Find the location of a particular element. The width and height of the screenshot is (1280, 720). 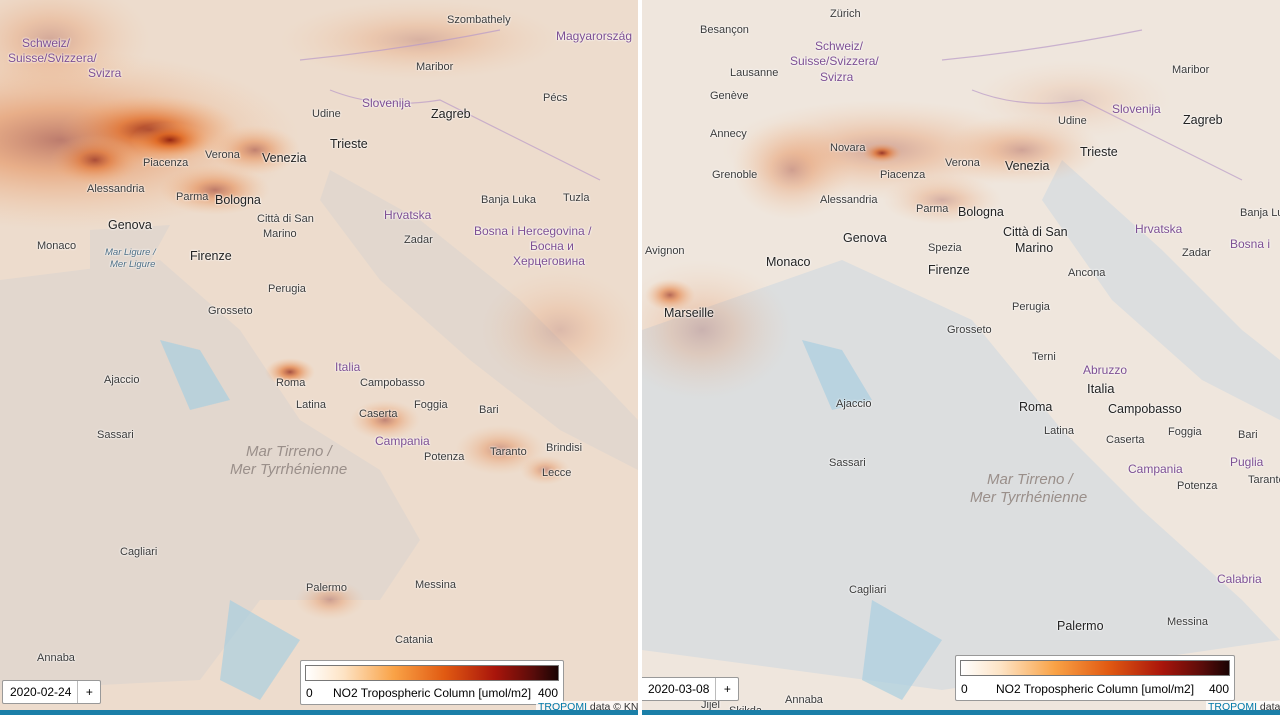

date-control: 2020-02-24 + is located at coordinates (52, 692).